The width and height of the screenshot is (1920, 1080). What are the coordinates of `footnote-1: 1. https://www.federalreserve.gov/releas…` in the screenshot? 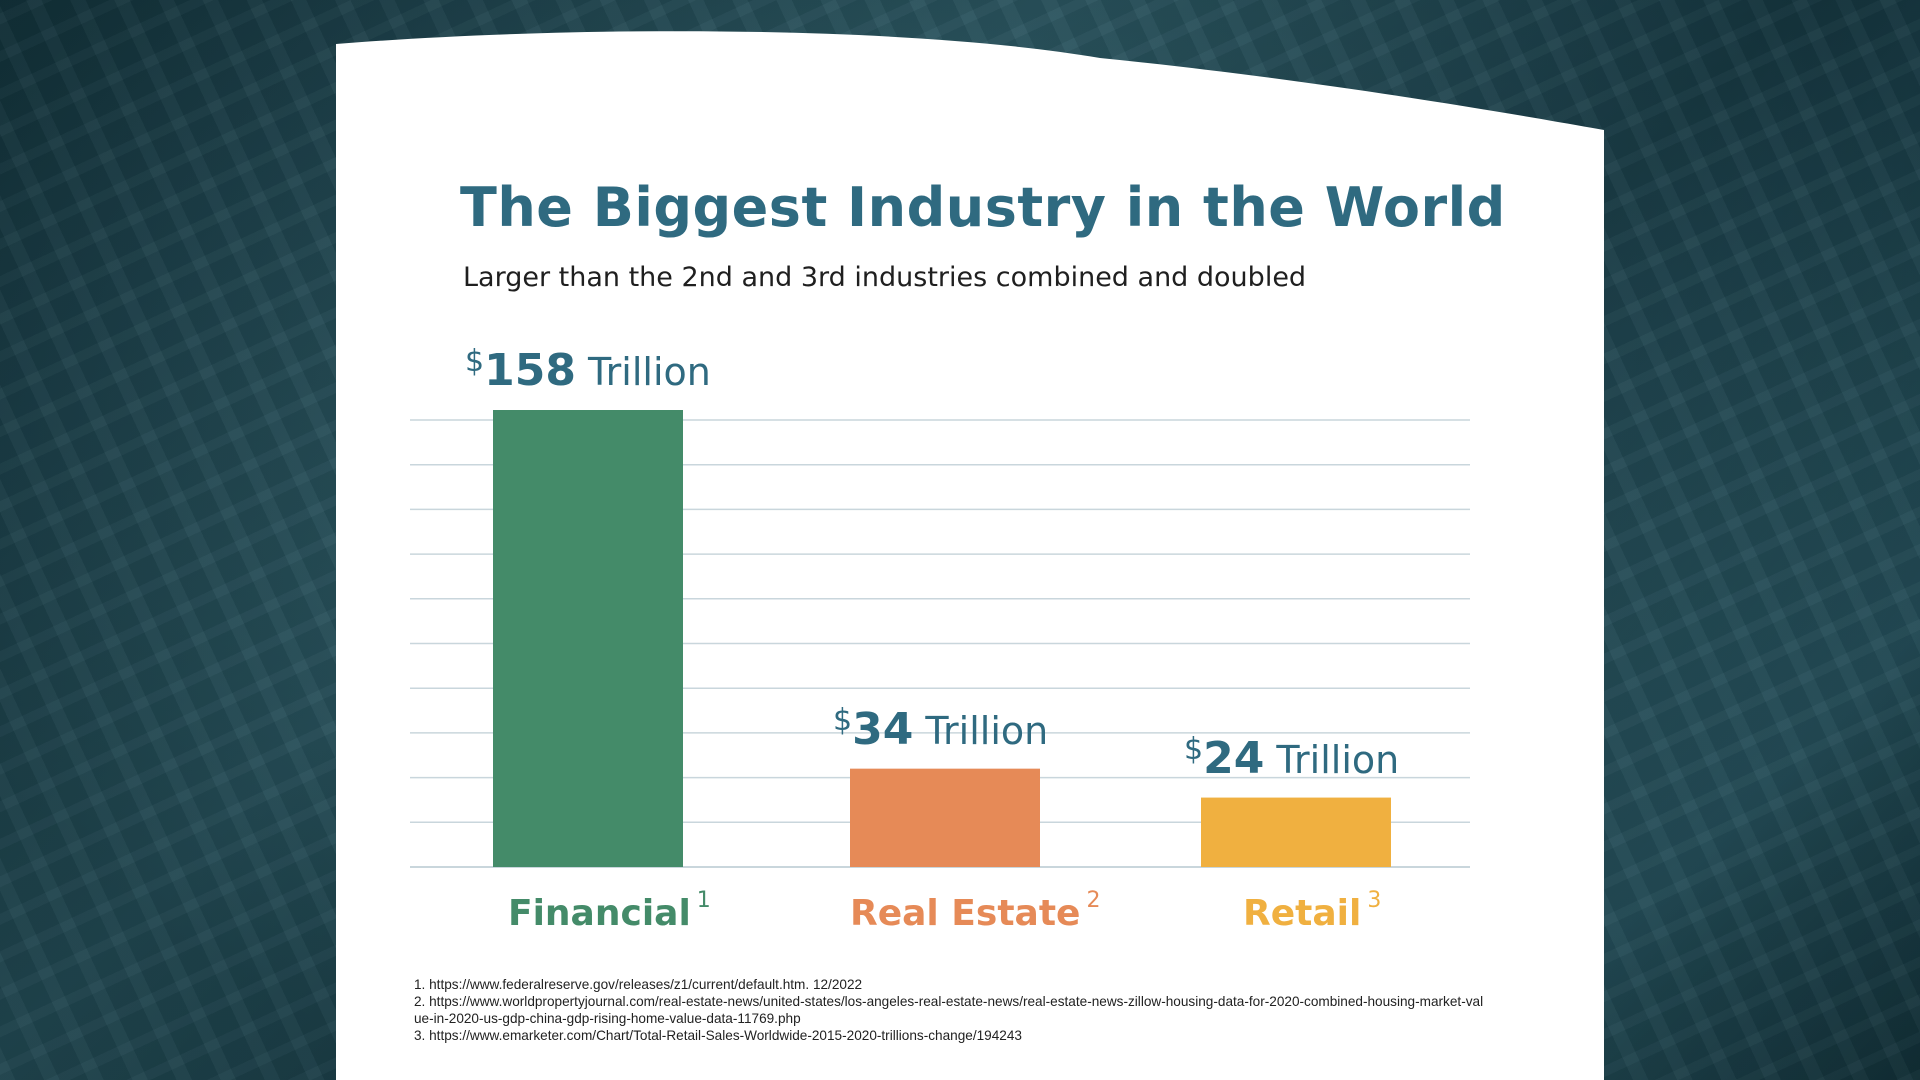 It's located at (638, 984).